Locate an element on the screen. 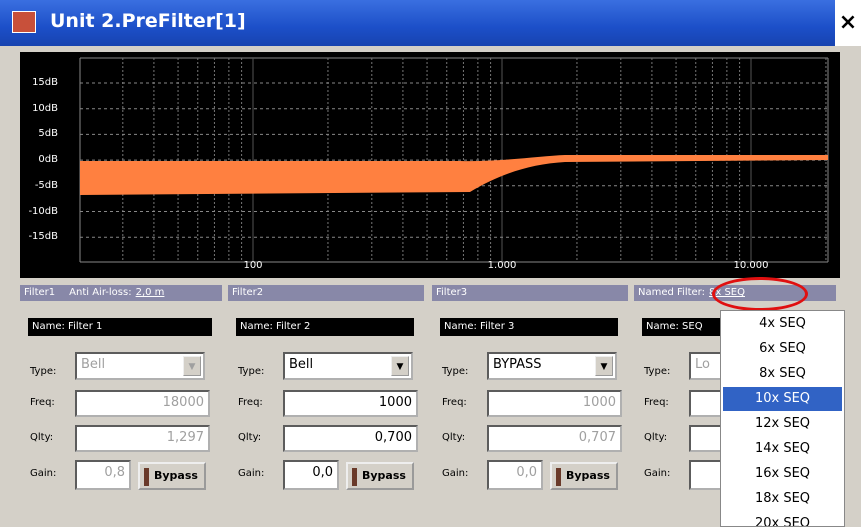 This screenshot has width=861, height=527. y-axis-label: 10dB is located at coordinates (45, 108).